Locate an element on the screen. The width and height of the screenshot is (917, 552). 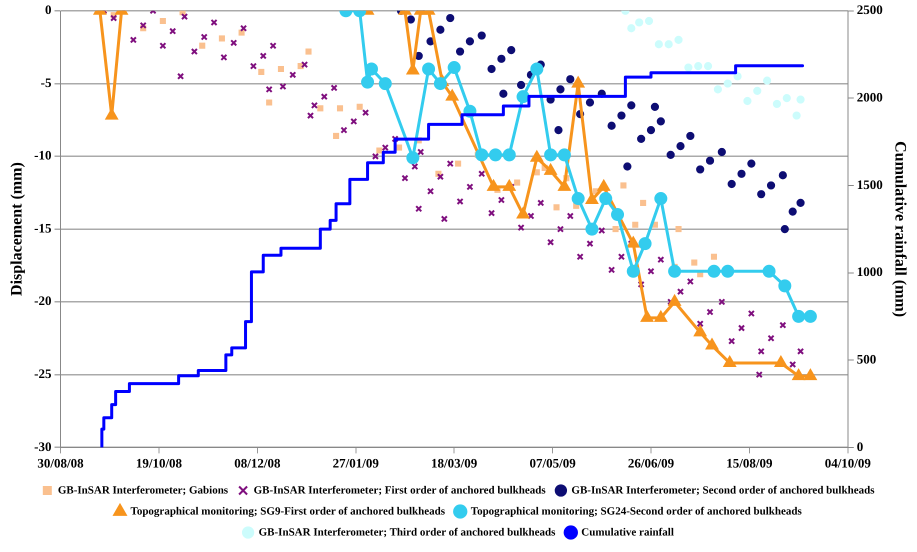
legend-label: Topographical monitoring; SG9-First order of anchored bulkheads is located at coordinates (288, 511).